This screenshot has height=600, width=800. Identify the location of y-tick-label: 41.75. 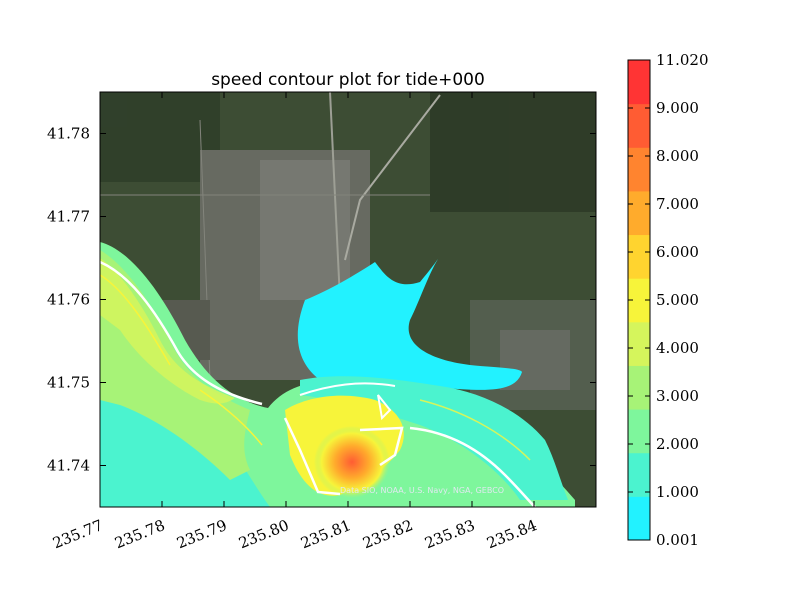
(68, 383).